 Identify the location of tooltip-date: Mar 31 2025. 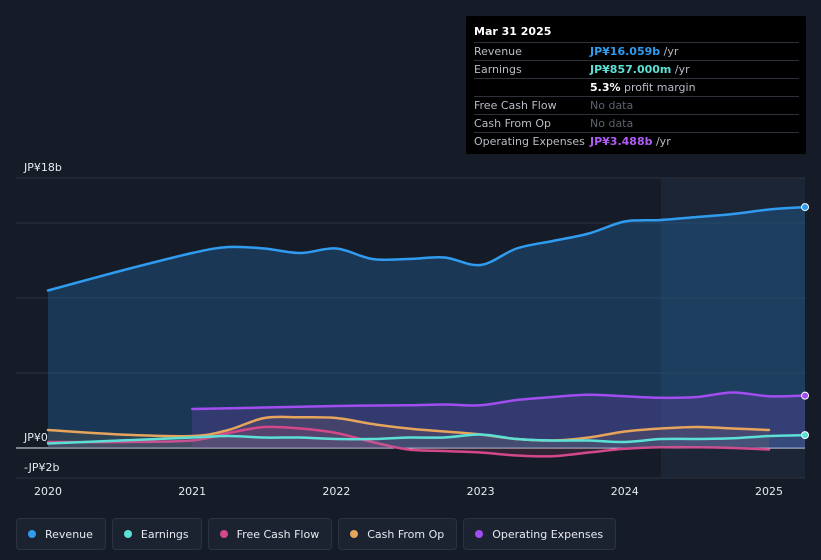
(636, 33).